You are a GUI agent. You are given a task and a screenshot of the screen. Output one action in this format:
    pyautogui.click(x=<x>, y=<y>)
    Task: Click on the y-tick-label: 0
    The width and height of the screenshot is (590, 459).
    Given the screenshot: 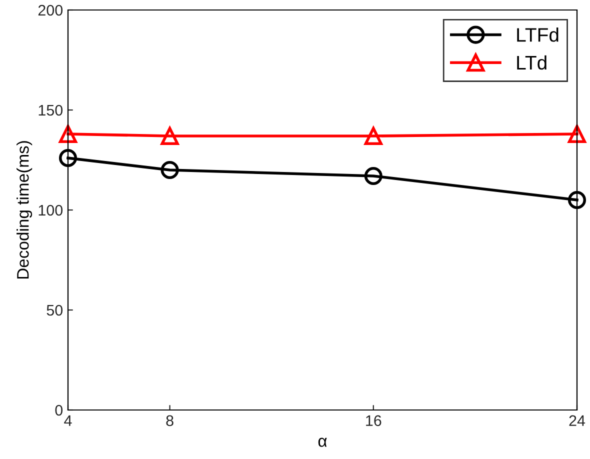 What is the action you would take?
    pyautogui.click(x=59, y=410)
    